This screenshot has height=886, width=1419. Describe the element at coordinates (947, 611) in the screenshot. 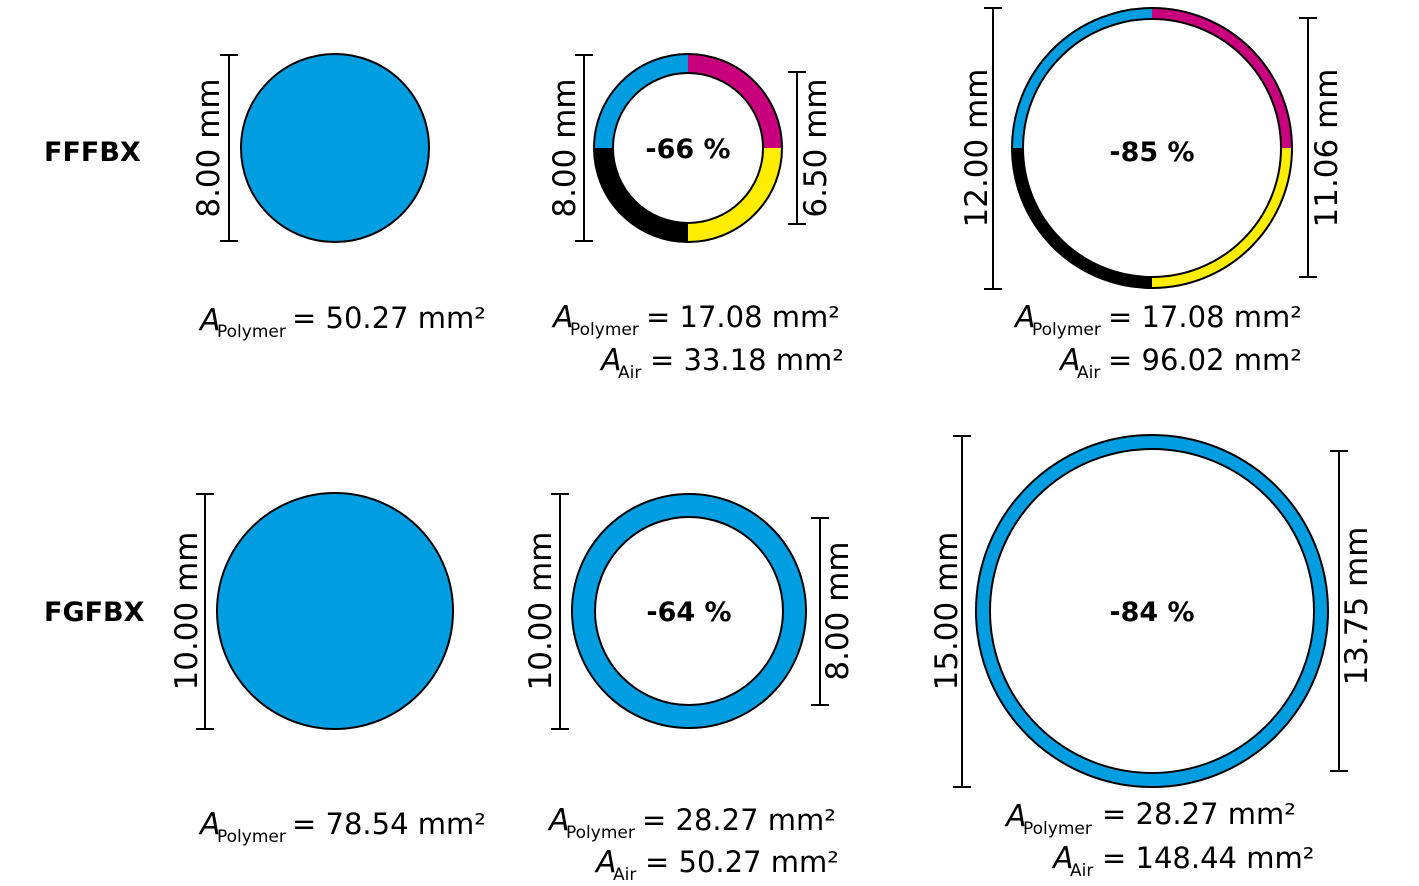

I see `outer-diameter-label: 15.00 mm` at that location.